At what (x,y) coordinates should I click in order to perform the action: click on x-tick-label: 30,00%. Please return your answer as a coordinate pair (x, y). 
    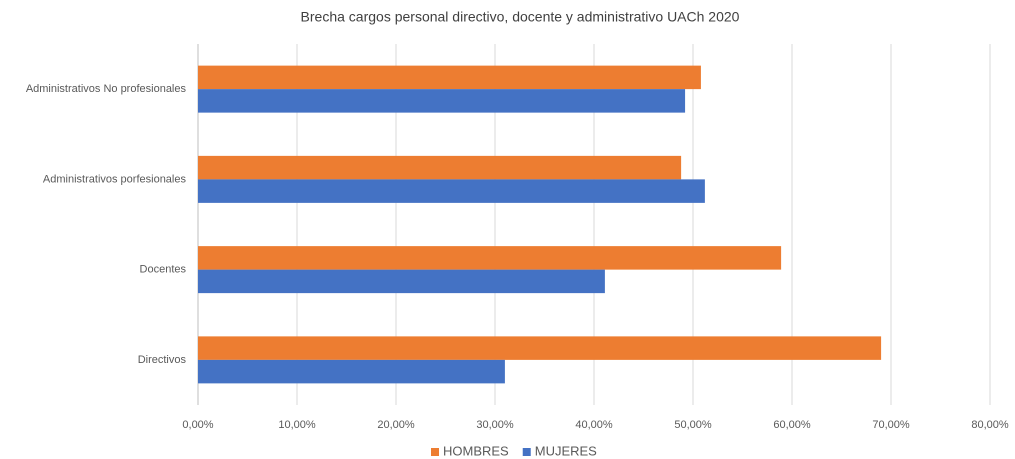
    Looking at the image, I should click on (495, 425).